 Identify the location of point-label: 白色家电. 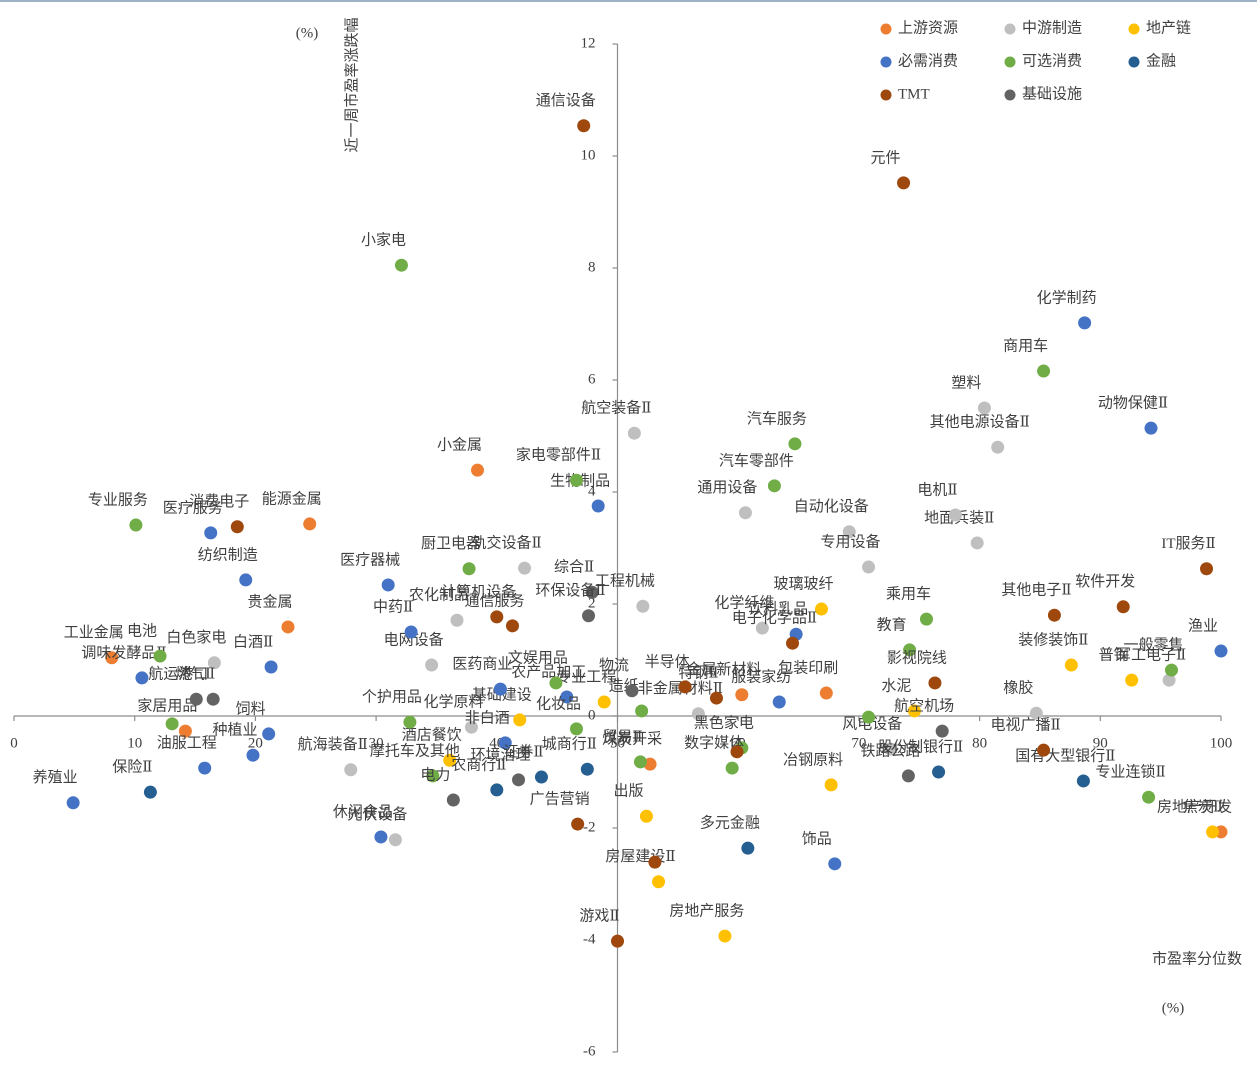
(196, 637).